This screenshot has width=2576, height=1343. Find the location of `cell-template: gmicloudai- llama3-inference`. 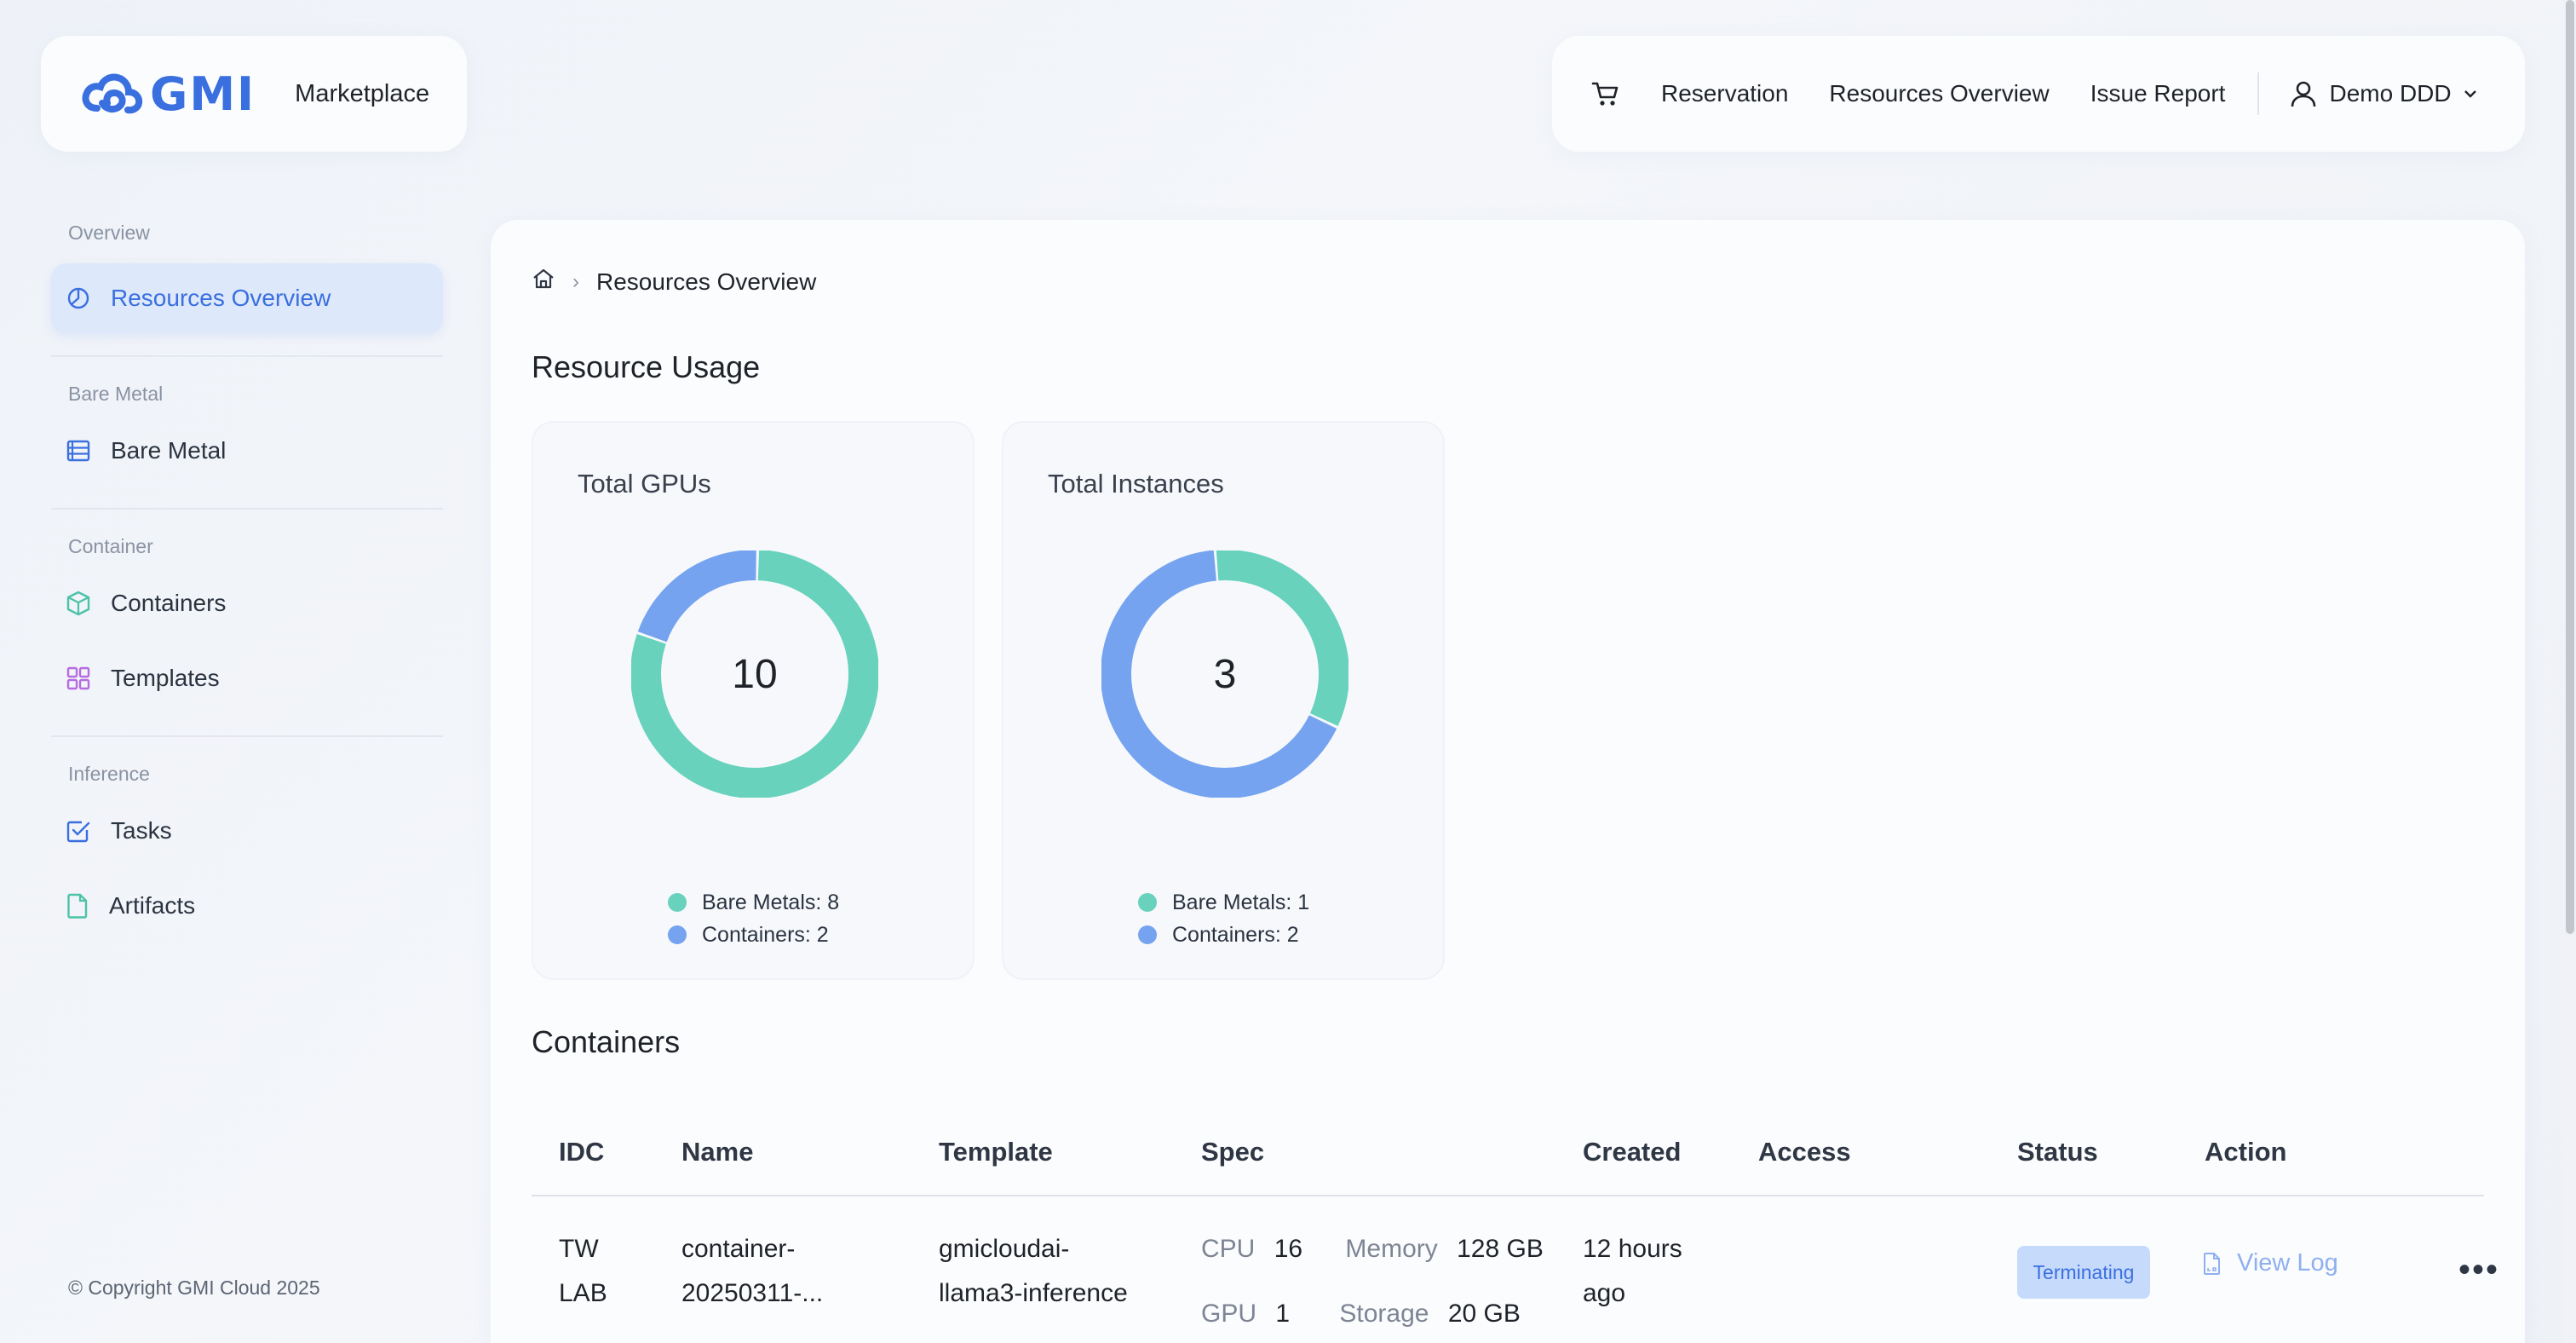

cell-template: gmicloudai- llama3-inference is located at coordinates (1034, 1271).